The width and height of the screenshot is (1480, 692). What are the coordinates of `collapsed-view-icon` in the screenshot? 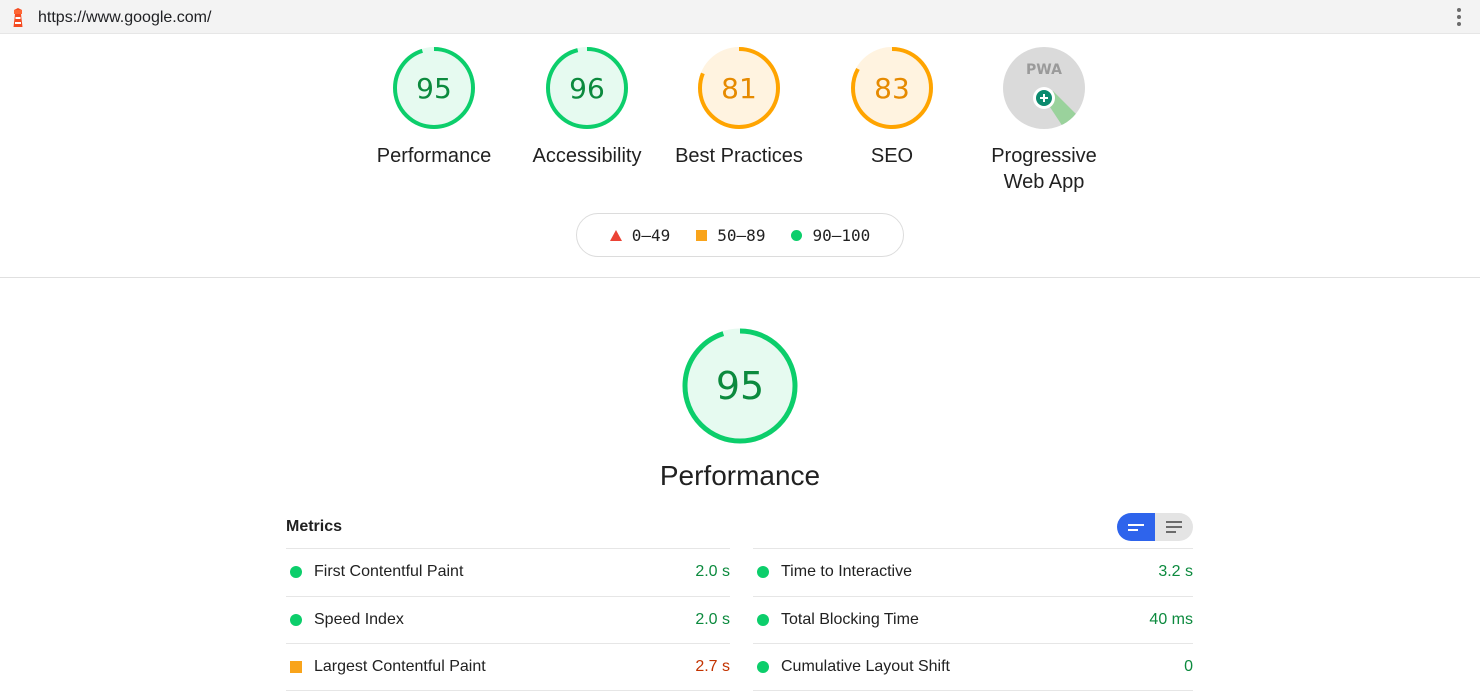 It's located at (1136, 527).